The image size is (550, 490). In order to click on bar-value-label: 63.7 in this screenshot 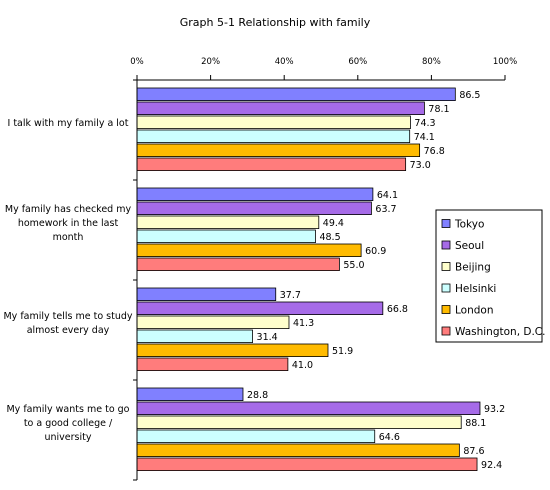, I will do `click(385, 209)`.